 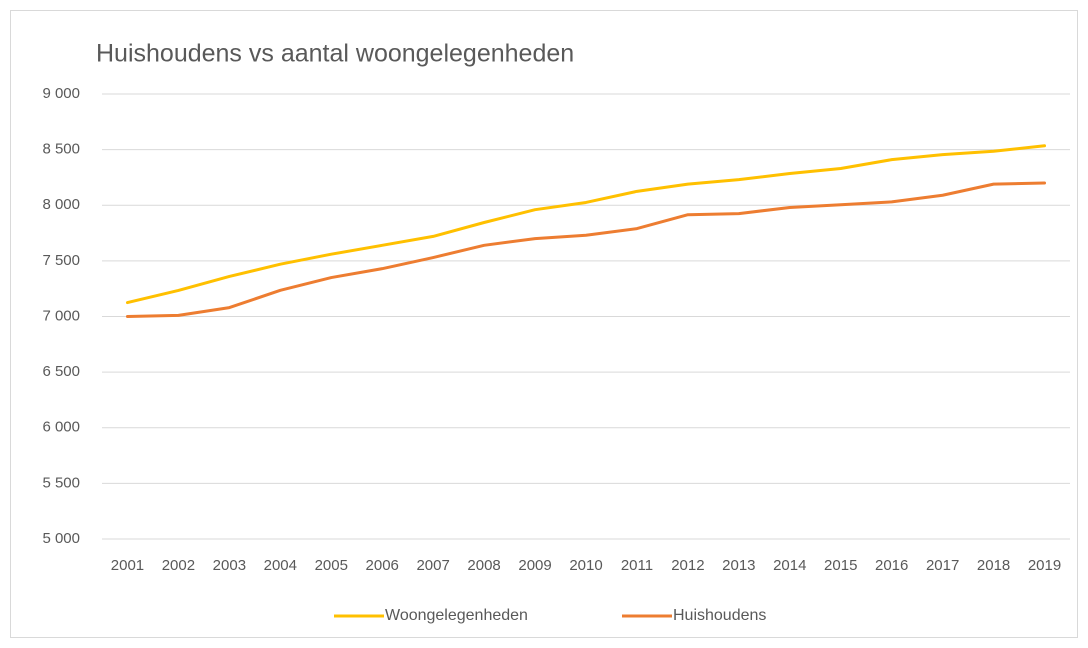 I want to click on x-tick-label: 2001, so click(x=127, y=565).